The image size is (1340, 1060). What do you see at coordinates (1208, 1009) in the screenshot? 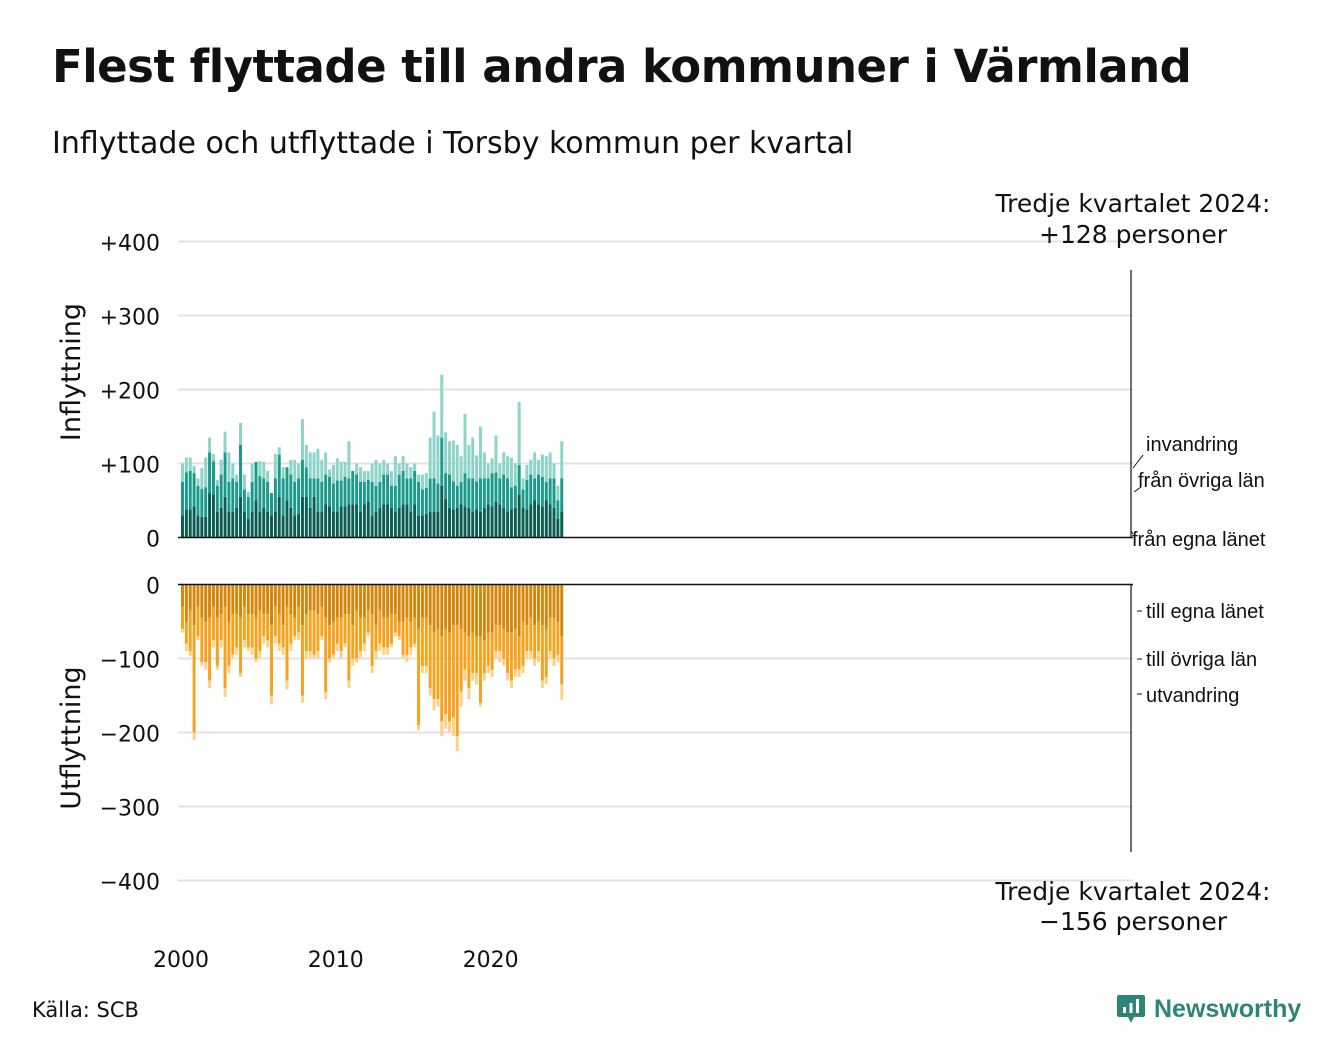
I see `newsworthy-brand: Newsworthy` at bounding box center [1208, 1009].